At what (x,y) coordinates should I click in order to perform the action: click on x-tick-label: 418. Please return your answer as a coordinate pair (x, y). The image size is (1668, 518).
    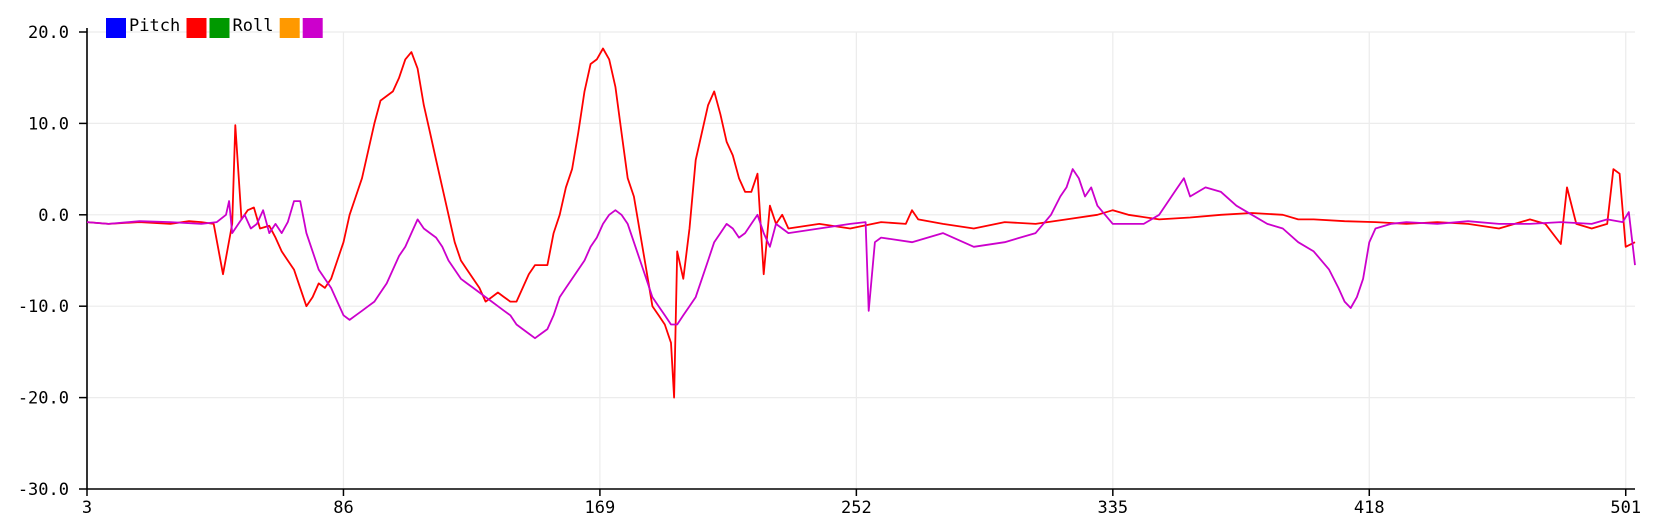
    Looking at the image, I should click on (1369, 508).